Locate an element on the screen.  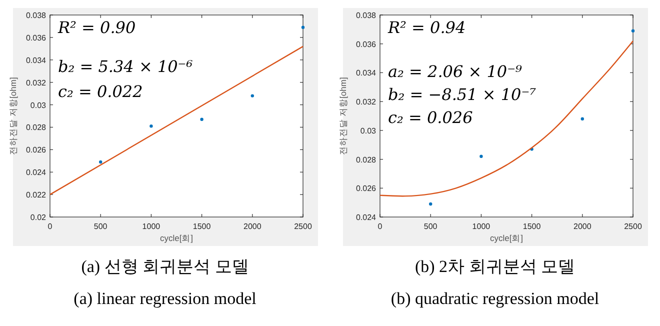
y-tick-label: 0.022 is located at coordinates (36, 195).